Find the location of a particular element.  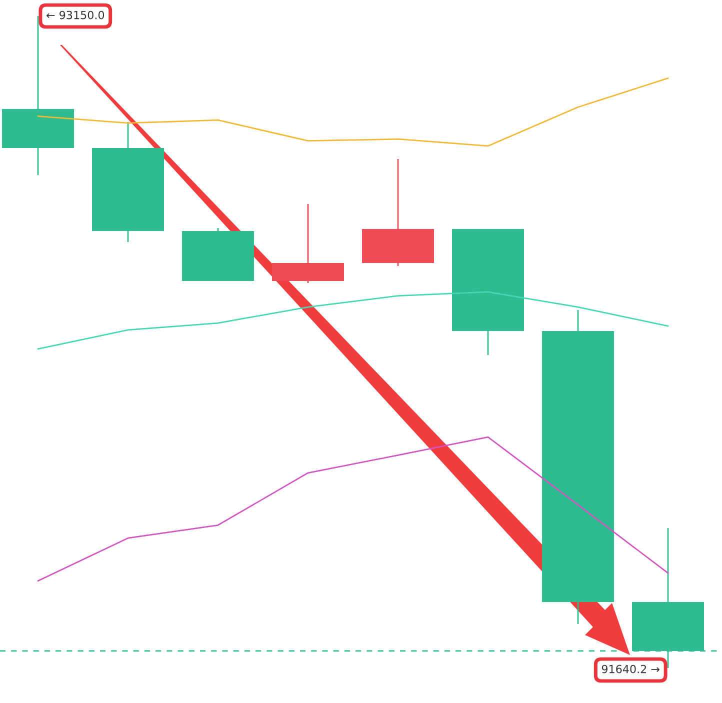

annotation: 91640.2 → is located at coordinates (631, 669).